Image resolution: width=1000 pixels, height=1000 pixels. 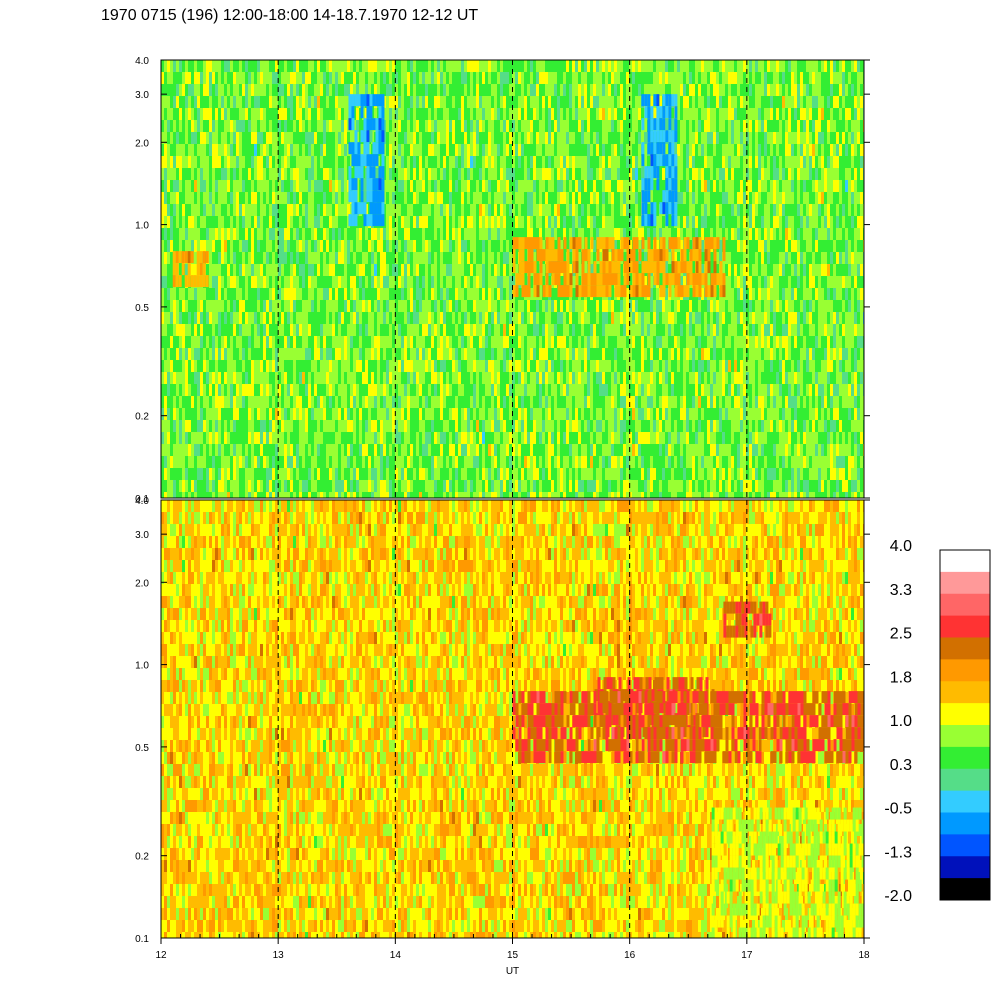 What do you see at coordinates (901, 765) in the screenshot?
I see `colorbar-label: 0.3` at bounding box center [901, 765].